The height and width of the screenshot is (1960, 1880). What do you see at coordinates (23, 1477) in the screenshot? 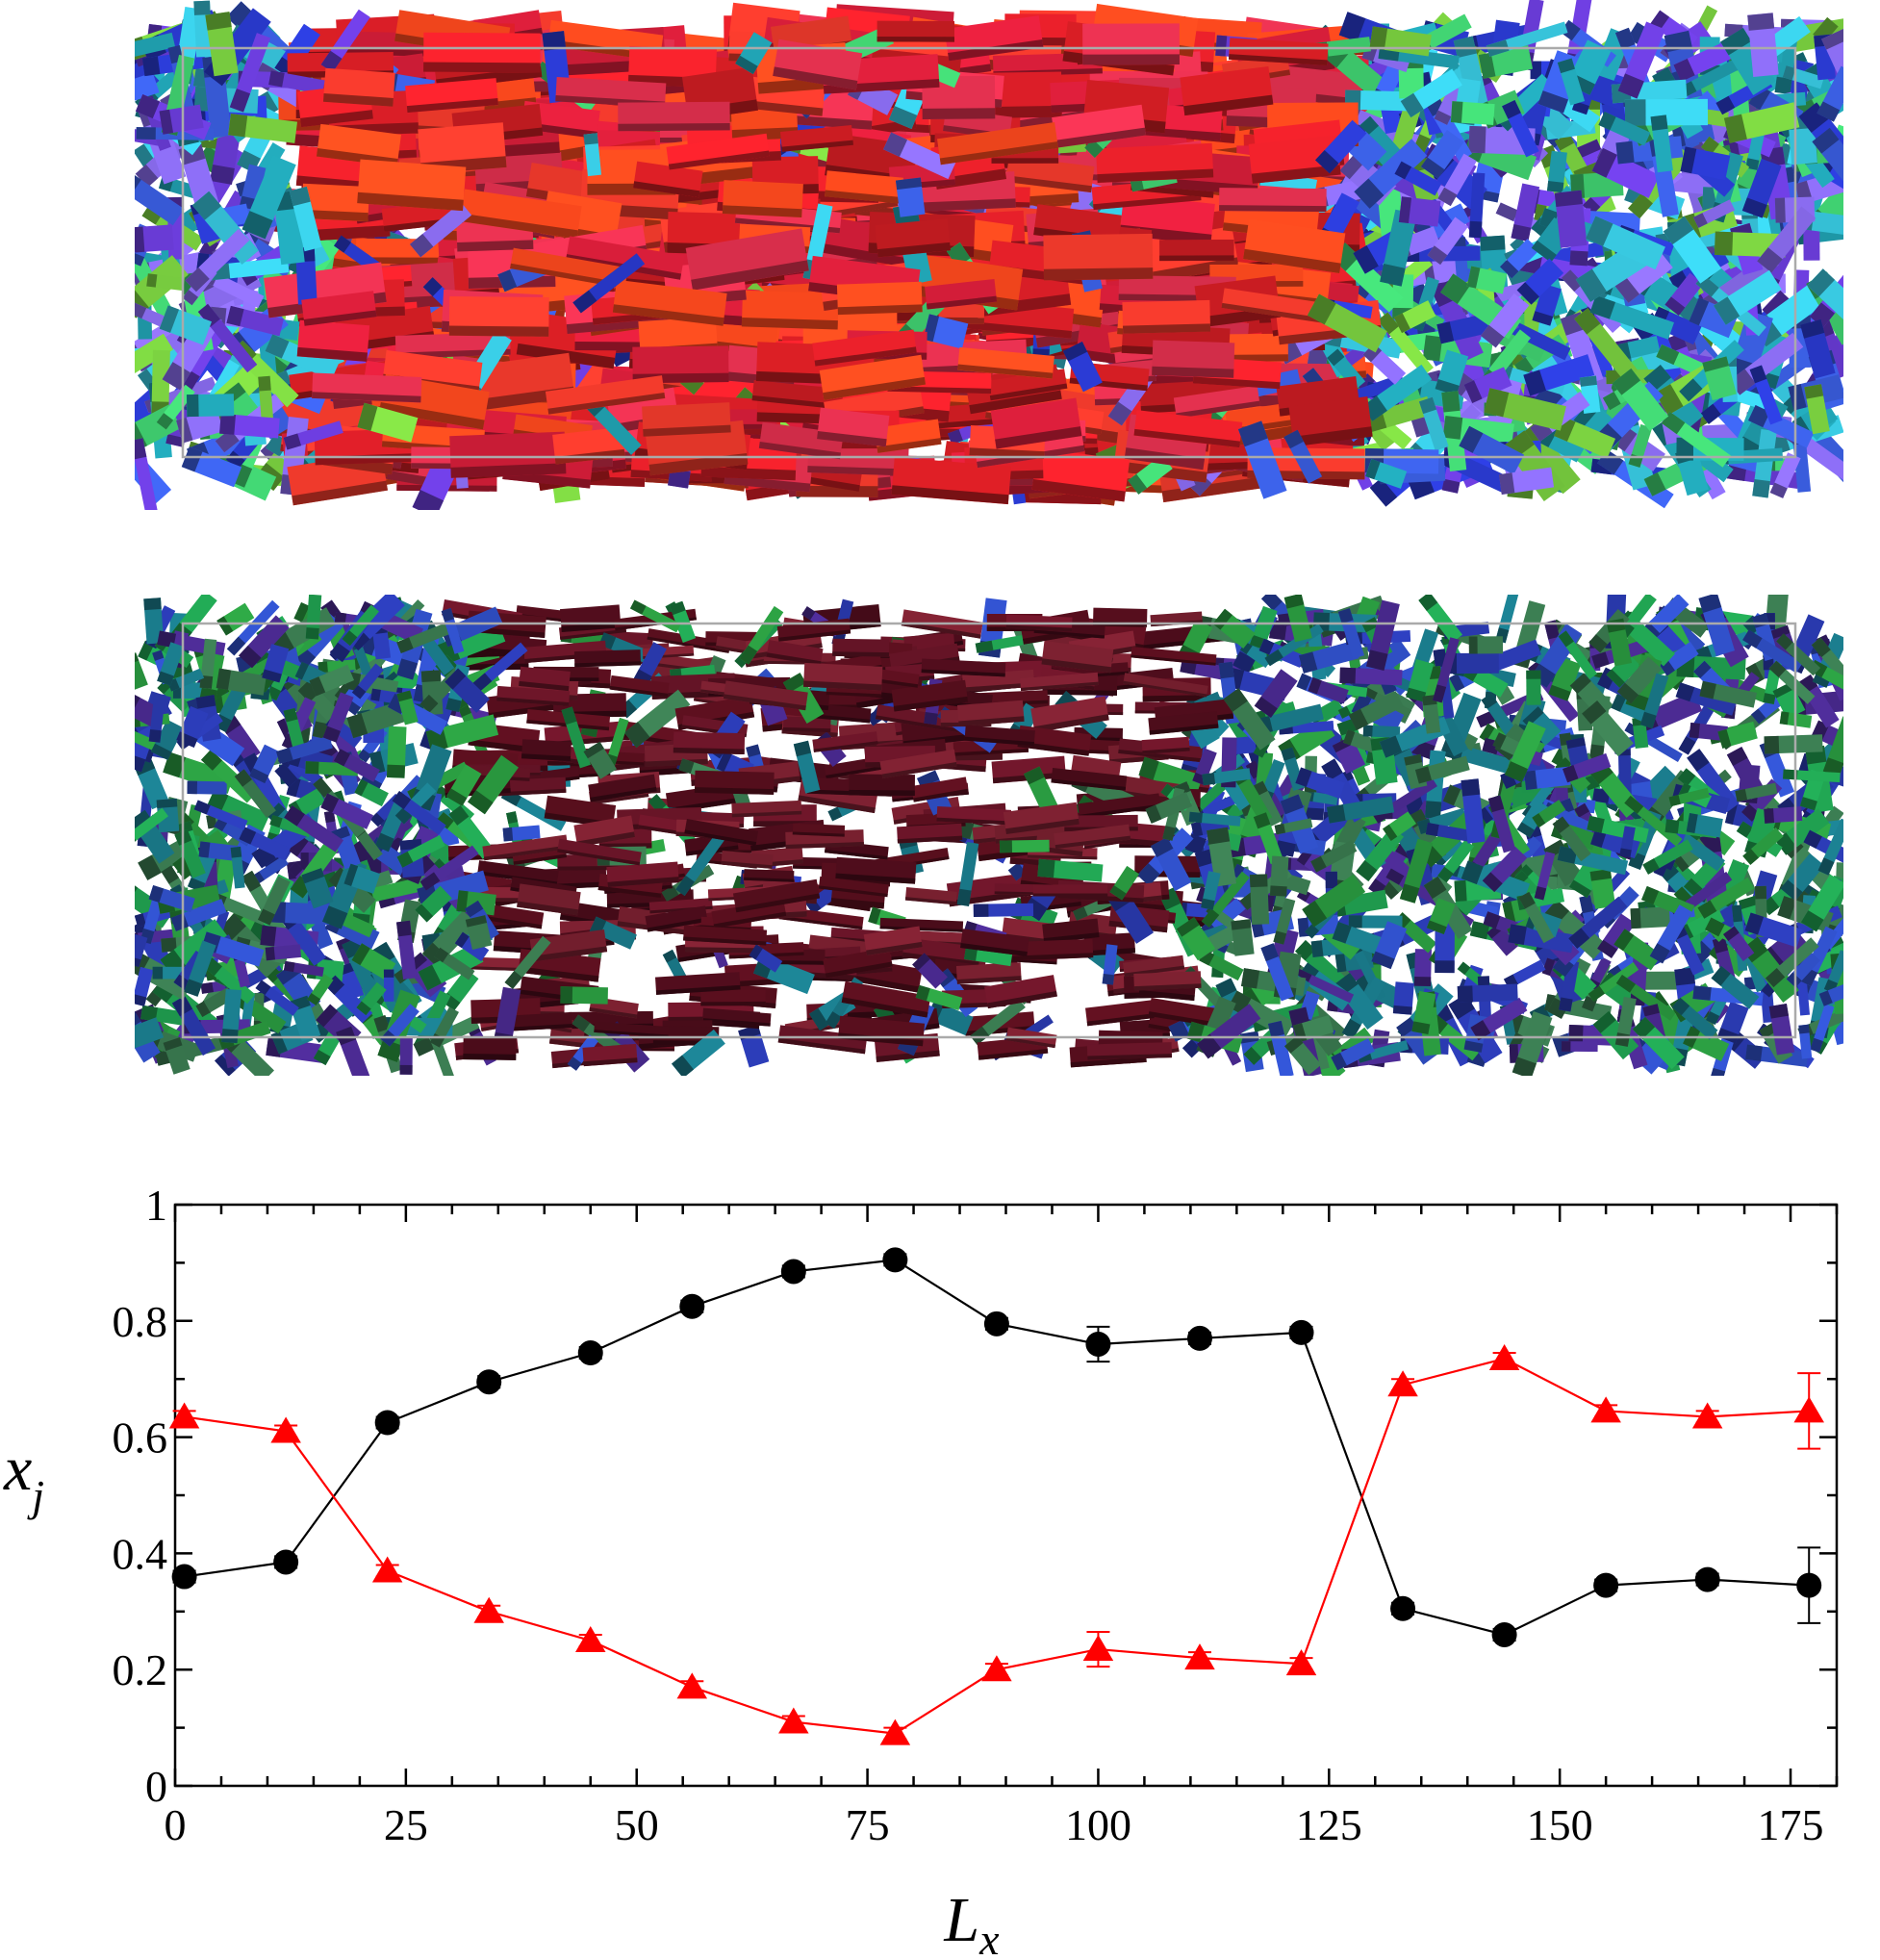
I see `y-axis-title: xj` at bounding box center [23, 1477].